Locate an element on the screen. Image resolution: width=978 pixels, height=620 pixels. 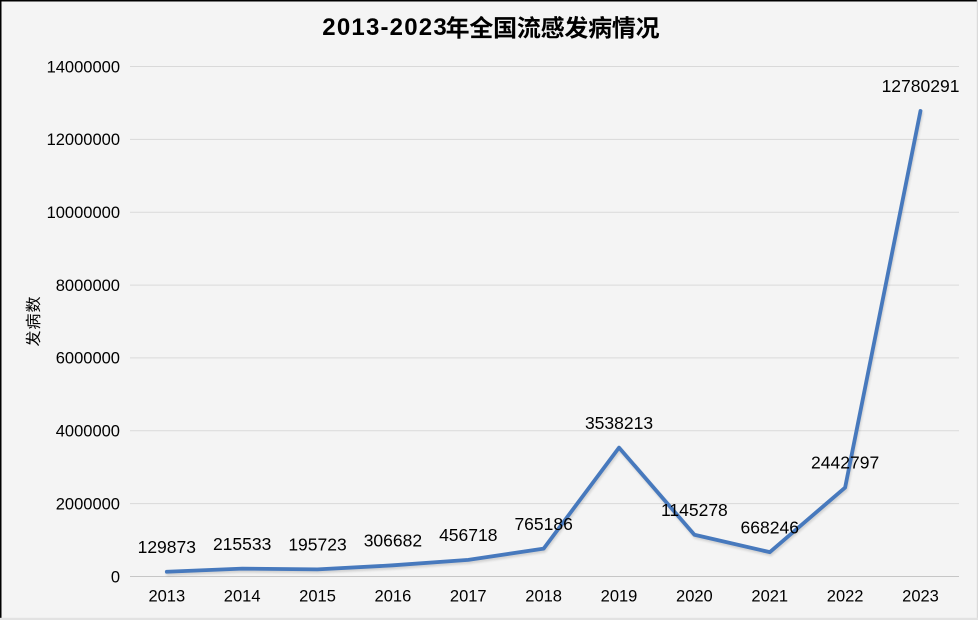
svg-text: 12780291 is located at coordinates (921, 86).